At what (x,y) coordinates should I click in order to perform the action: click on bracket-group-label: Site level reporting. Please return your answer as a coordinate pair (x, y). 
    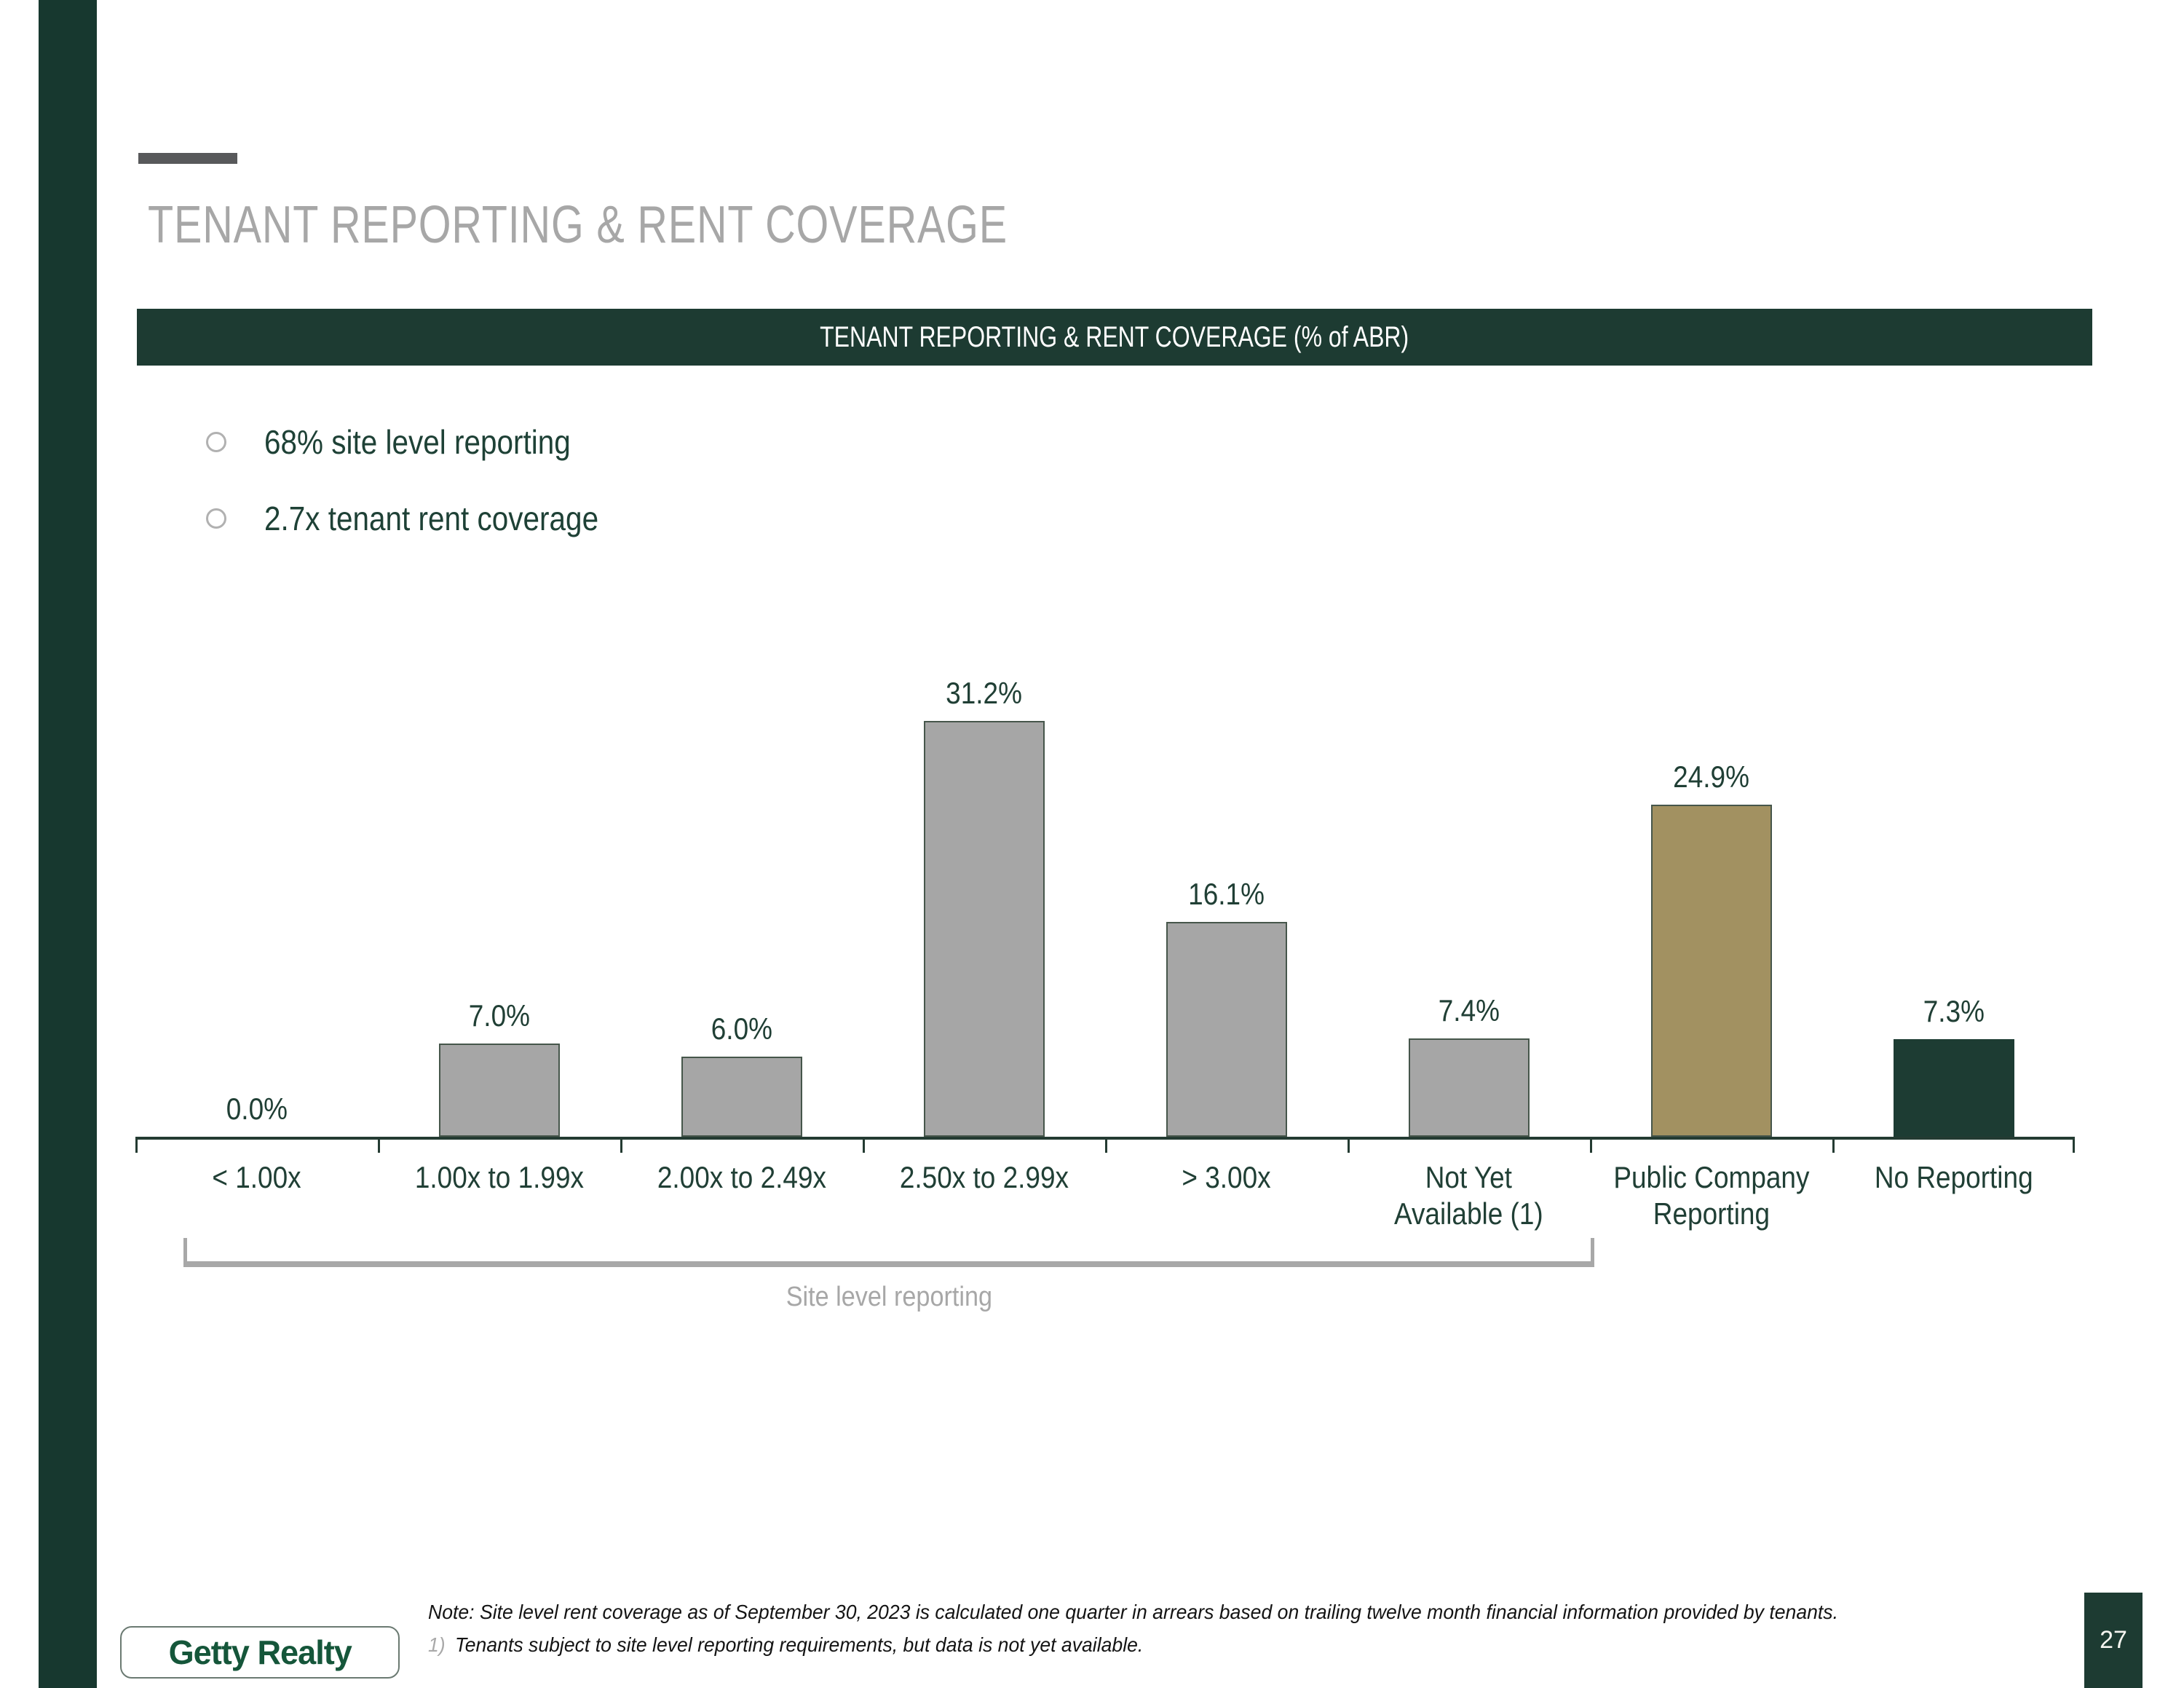
    Looking at the image, I should click on (889, 1297).